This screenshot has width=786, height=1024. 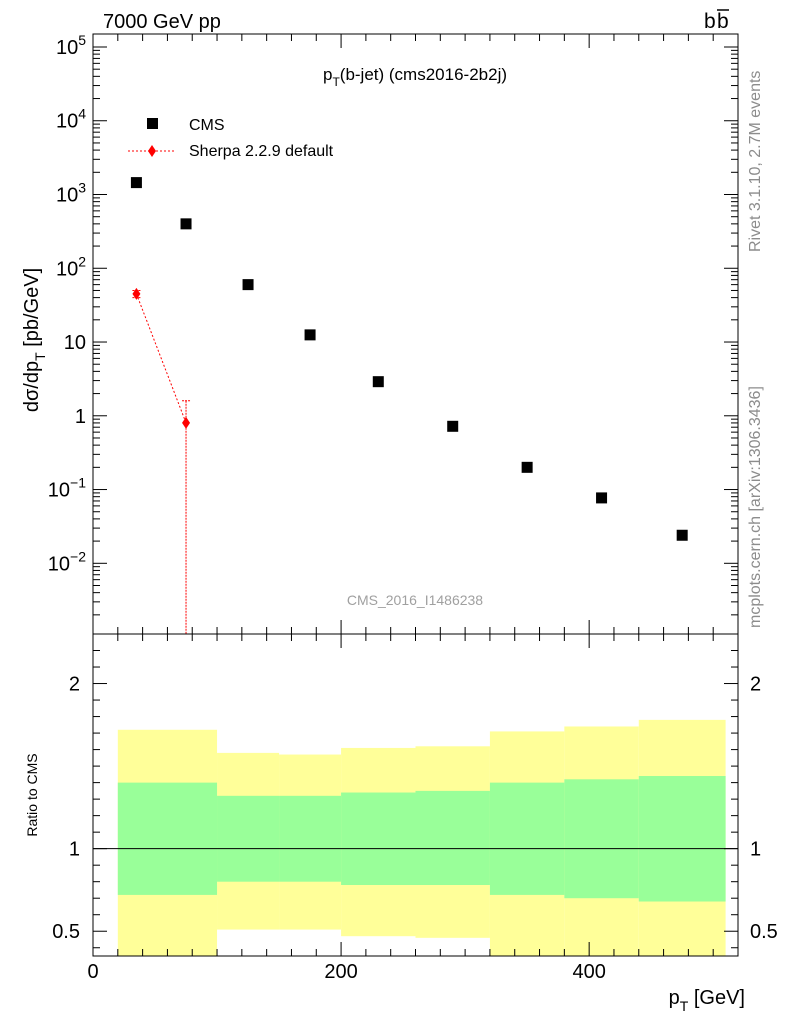 What do you see at coordinates (32, 794) in the screenshot?
I see `ratio-y-axis-label: Ratio to CMS` at bounding box center [32, 794].